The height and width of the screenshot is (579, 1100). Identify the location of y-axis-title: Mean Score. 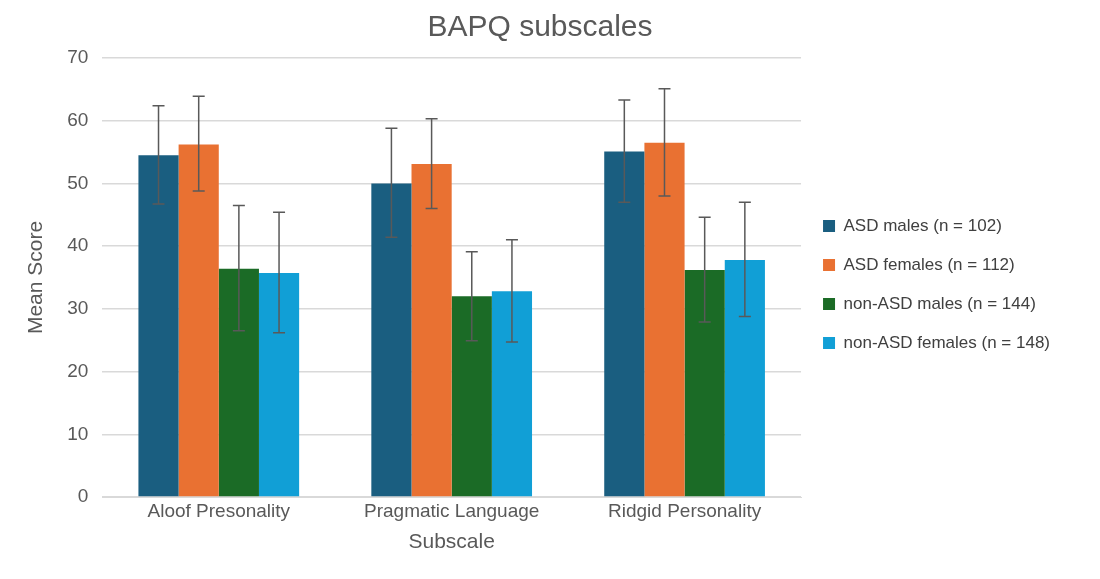
(35, 277).